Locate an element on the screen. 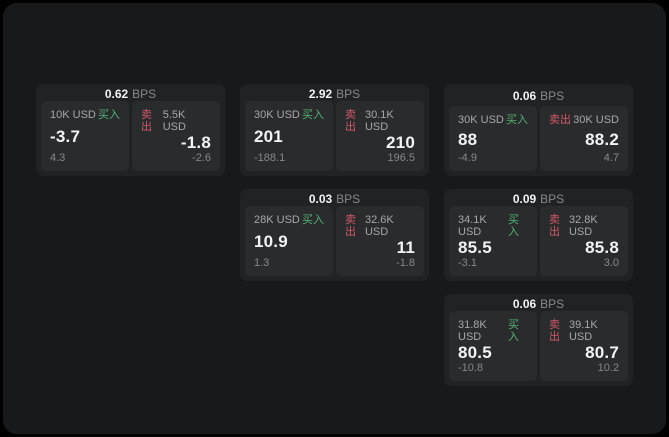  buy-delta-value: -10.8 is located at coordinates (471, 368).